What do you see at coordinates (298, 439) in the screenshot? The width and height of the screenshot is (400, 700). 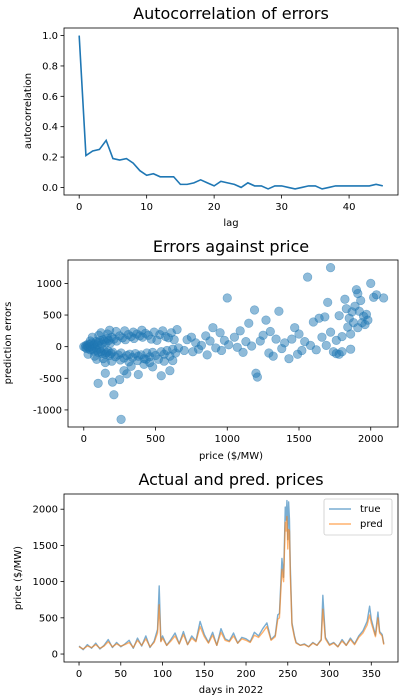 I see `errors-vs-price-xtick-label: 1500` at bounding box center [298, 439].